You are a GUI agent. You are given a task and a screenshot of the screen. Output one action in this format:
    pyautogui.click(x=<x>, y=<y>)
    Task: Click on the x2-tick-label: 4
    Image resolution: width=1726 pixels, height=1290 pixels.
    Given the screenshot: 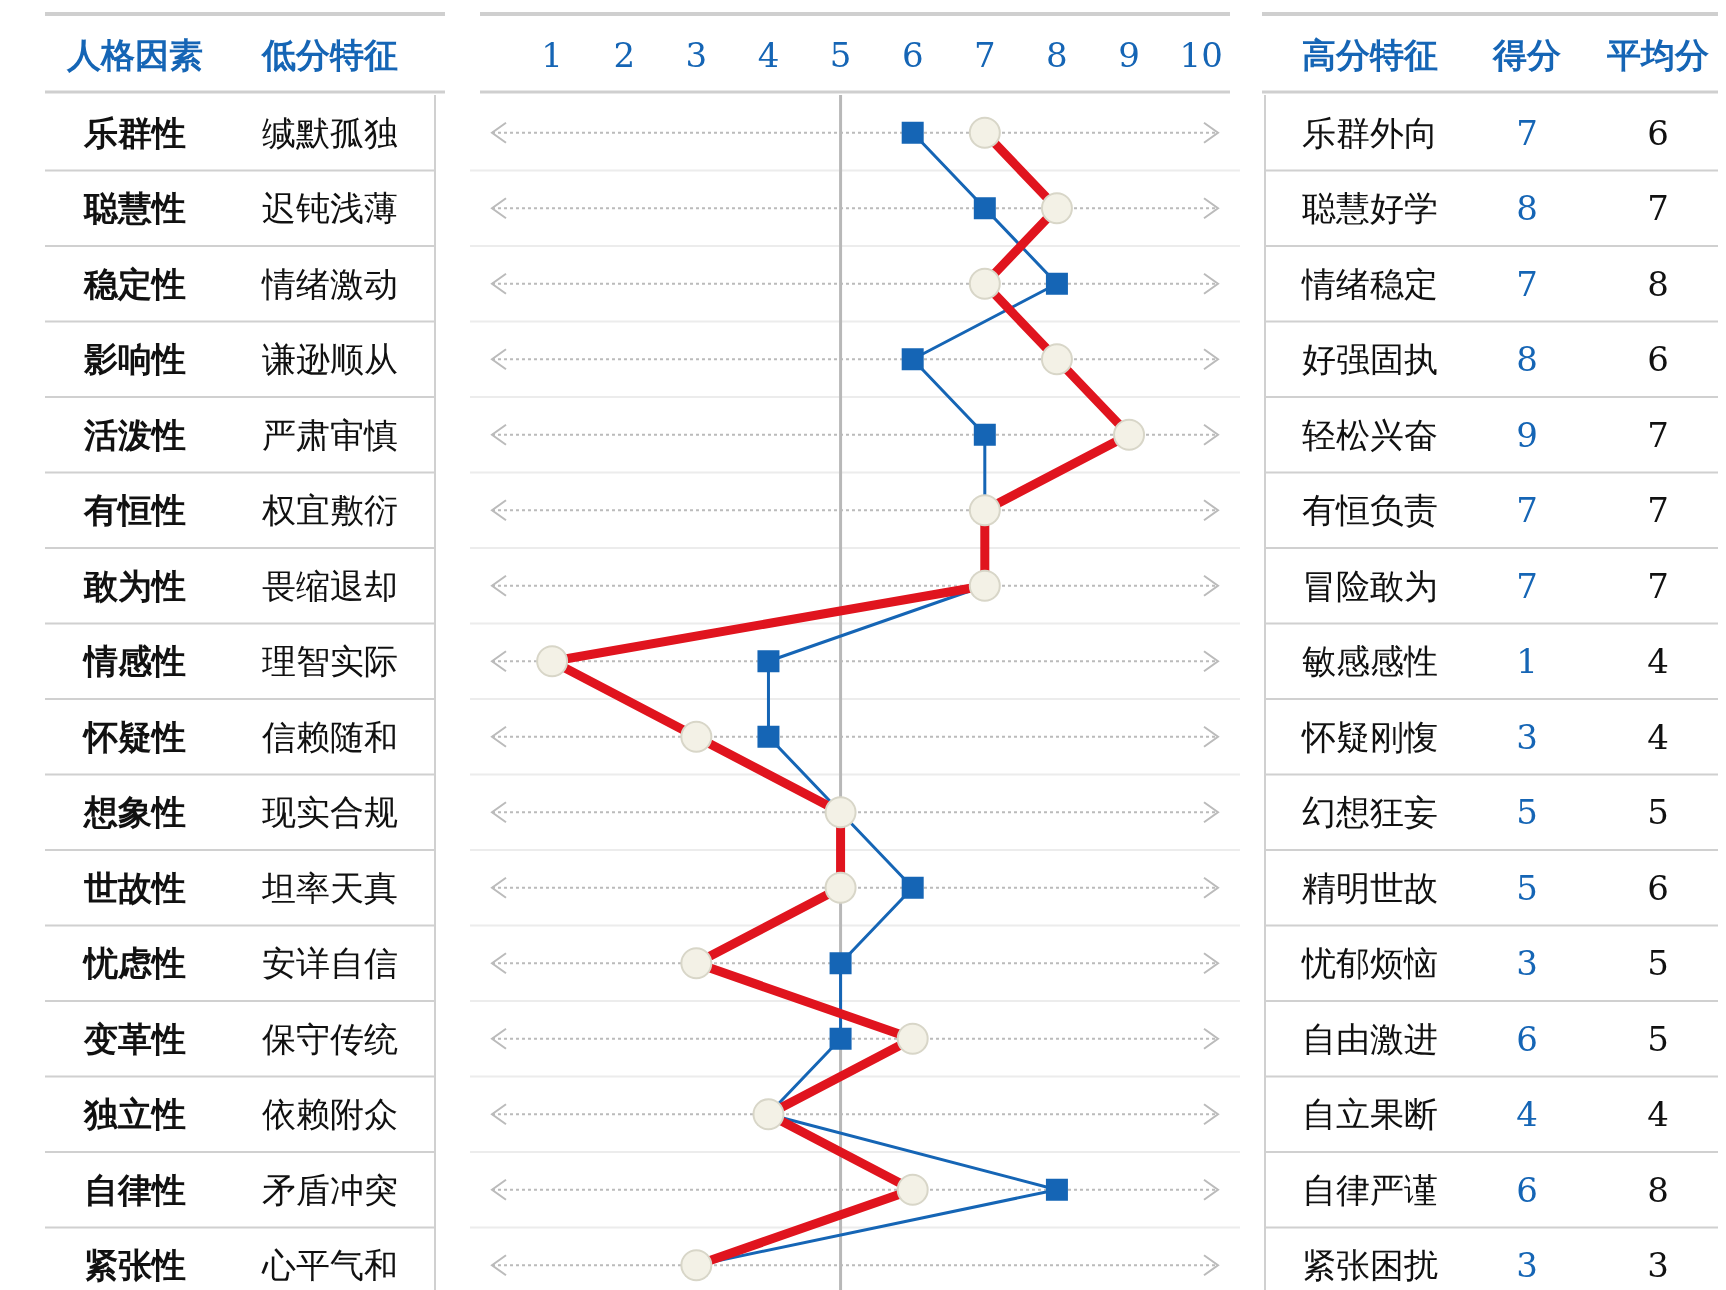 What is the action you would take?
    pyautogui.click(x=768, y=55)
    